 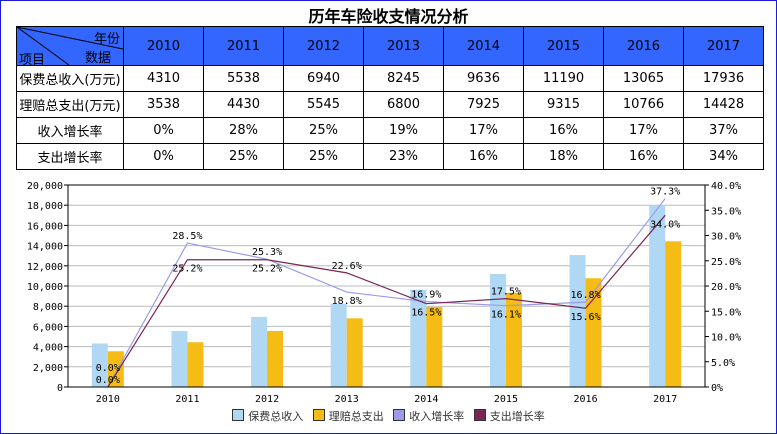 What do you see at coordinates (187, 399) in the screenshot?
I see `x-tick-label: 2011` at bounding box center [187, 399].